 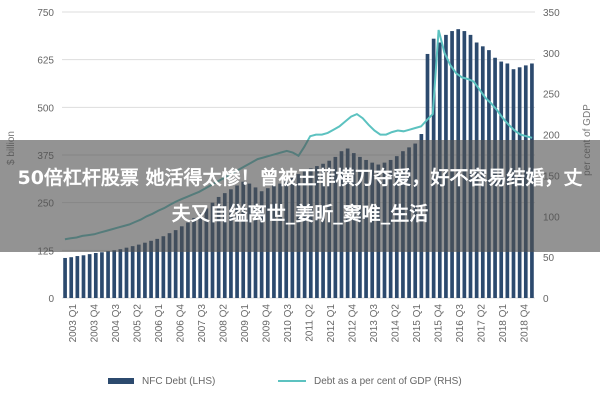 I want to click on legend-line-label: Debt as a per cent of GDP (RHS), so click(x=388, y=381).